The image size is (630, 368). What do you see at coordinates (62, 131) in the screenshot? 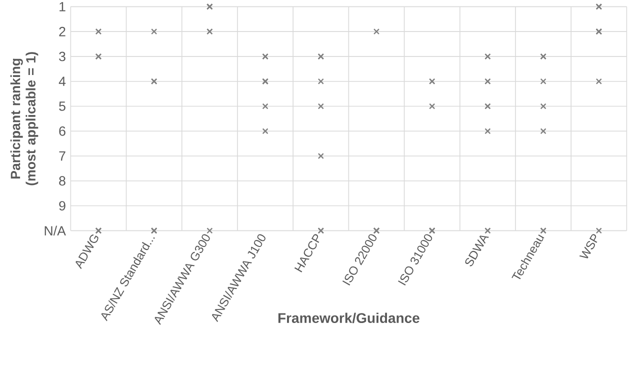
I see `y-tick-label: 6` at bounding box center [62, 131].